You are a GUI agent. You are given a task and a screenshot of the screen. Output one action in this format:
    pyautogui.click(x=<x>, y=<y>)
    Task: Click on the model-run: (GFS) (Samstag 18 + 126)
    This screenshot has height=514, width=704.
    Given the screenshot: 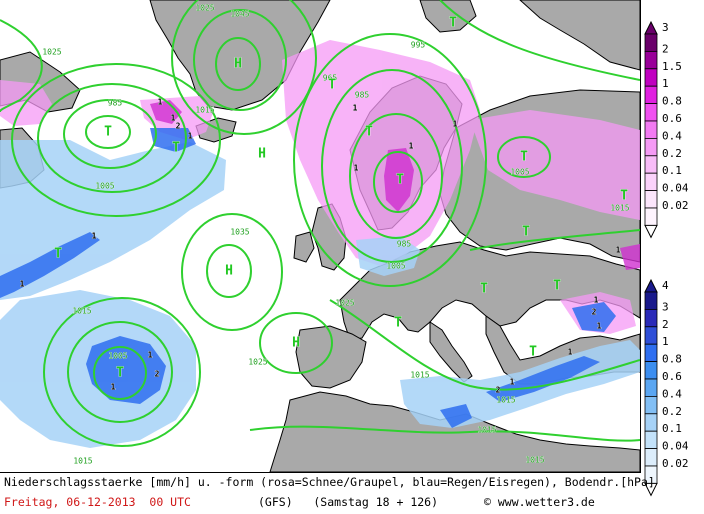 What is the action you would take?
    pyautogui.click(x=348, y=502)
    